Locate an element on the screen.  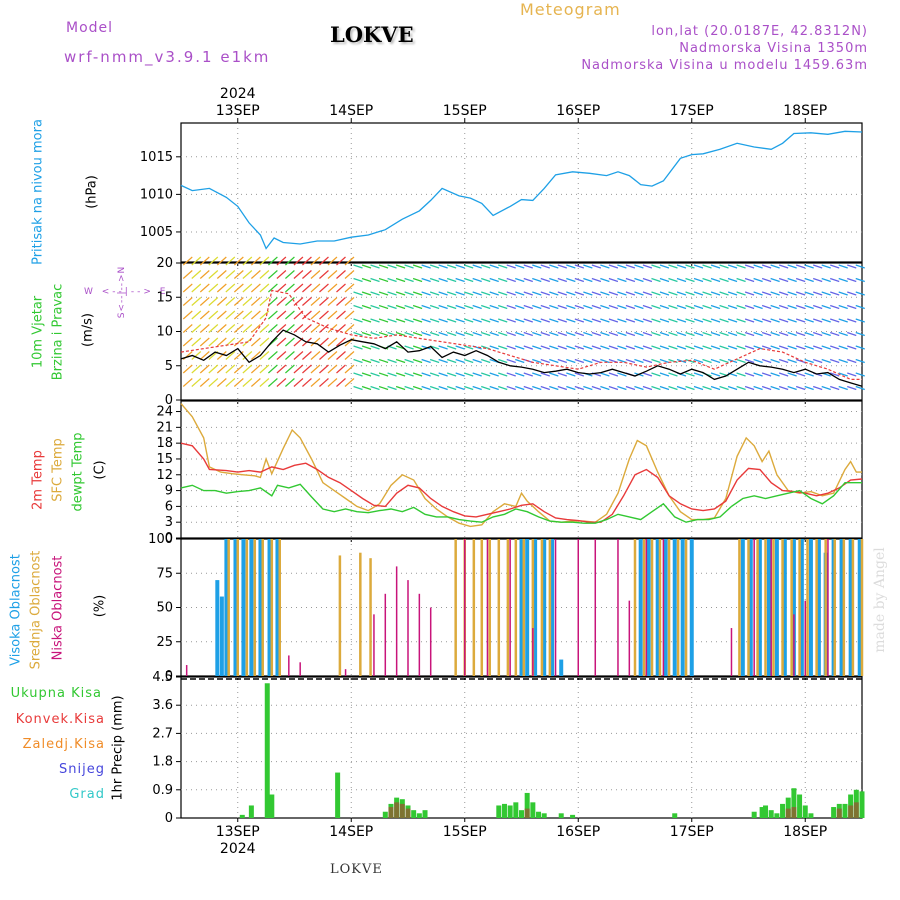
wind-ytick-label: 5 is located at coordinates (169, 366).